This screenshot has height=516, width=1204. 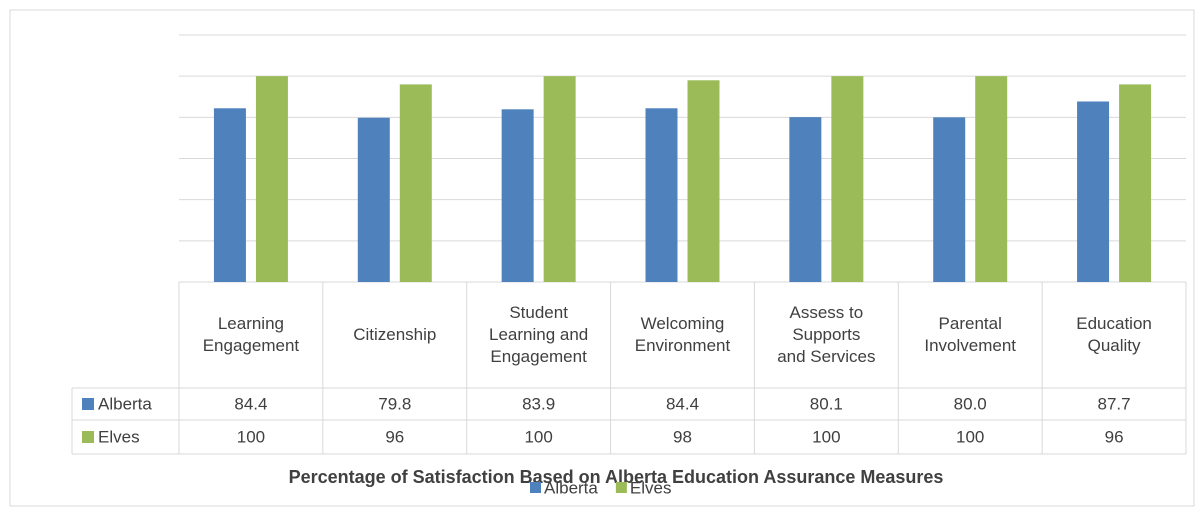 I want to click on legend-label: Elves, so click(x=651, y=487).